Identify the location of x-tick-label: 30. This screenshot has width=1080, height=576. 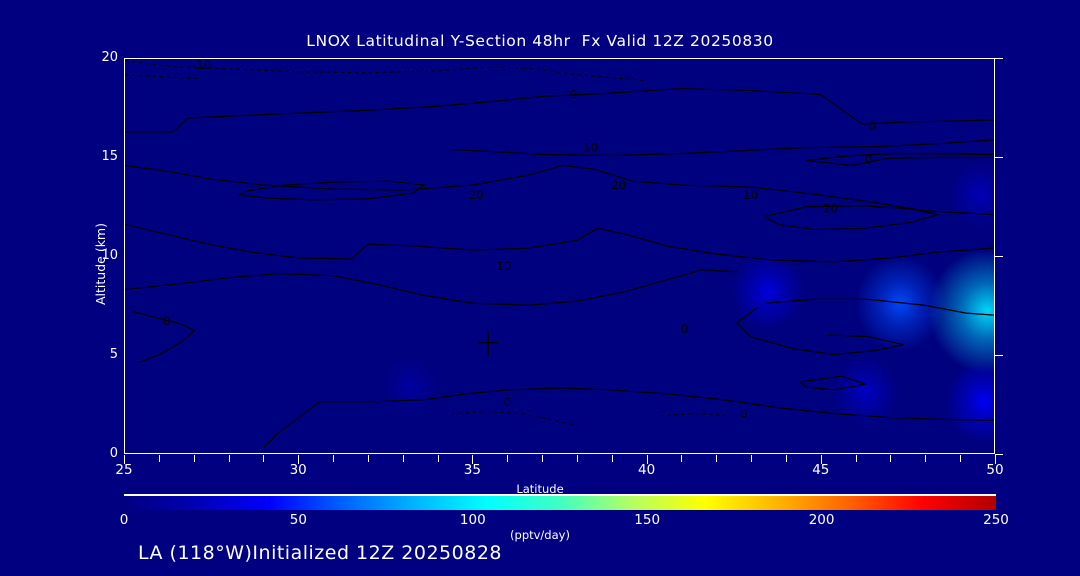
(298, 470).